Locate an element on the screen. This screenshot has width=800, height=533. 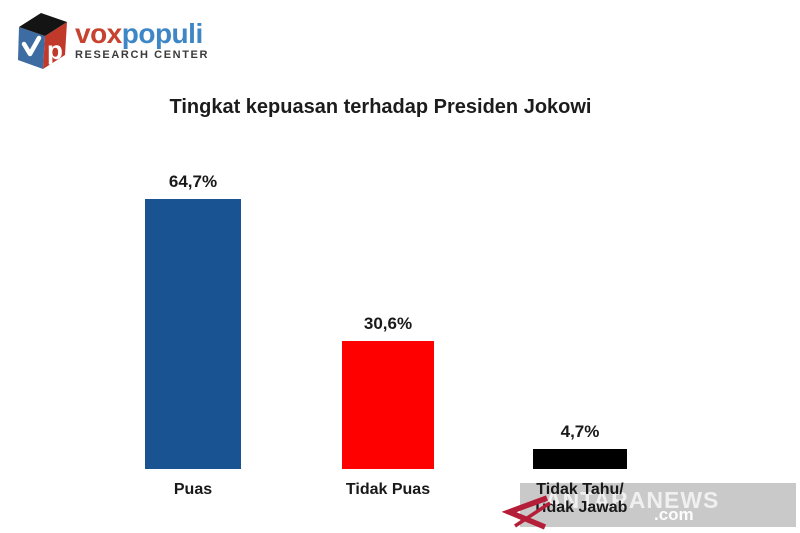
voxpopuli-wordmark: voxpopuli RESEARCH CENTER is located at coordinates (142, 35).